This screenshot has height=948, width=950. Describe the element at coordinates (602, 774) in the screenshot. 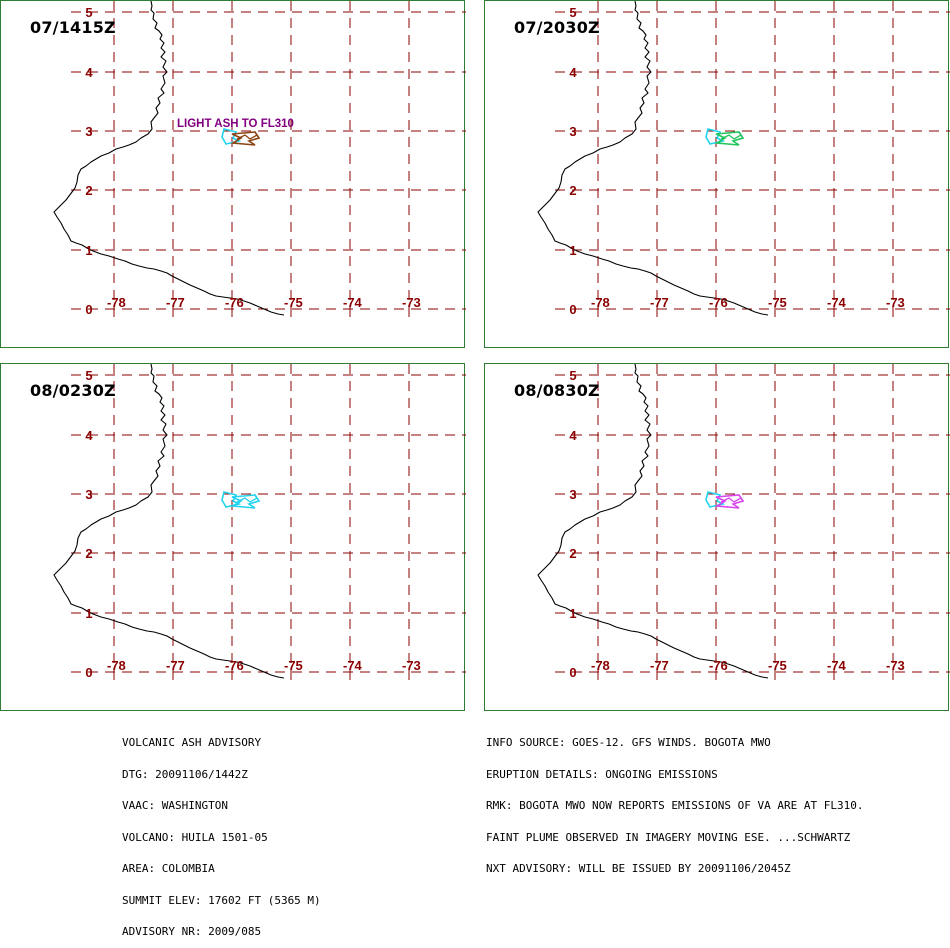

I see `info-line: ERUPTION DETAILS: ONGOING EMISSIONS` at that location.